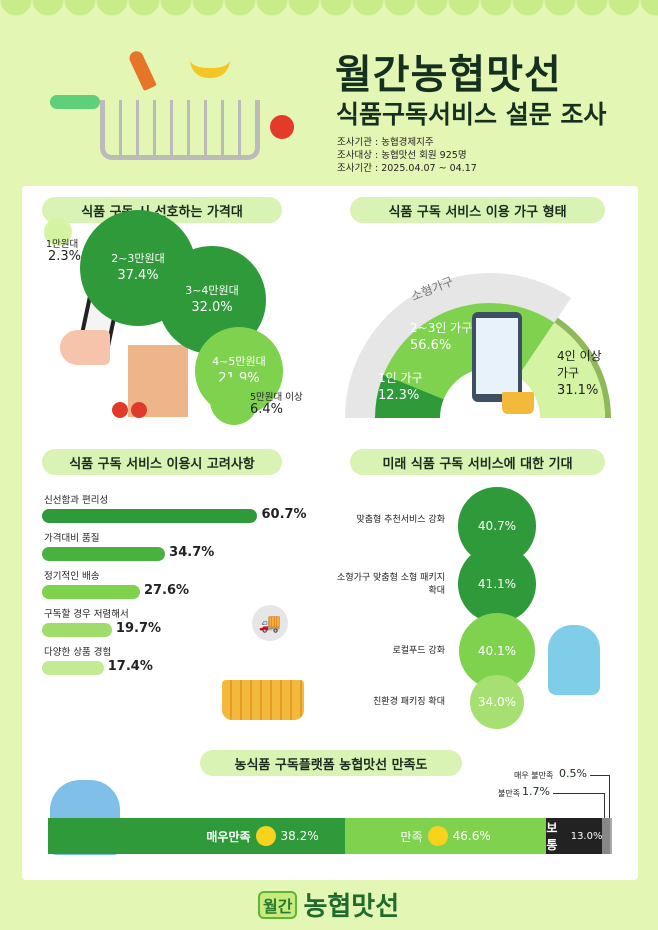 The height and width of the screenshot is (930, 658). What do you see at coordinates (400, 378) in the screenshot?
I see `household-category: 1인 가구` at bounding box center [400, 378].